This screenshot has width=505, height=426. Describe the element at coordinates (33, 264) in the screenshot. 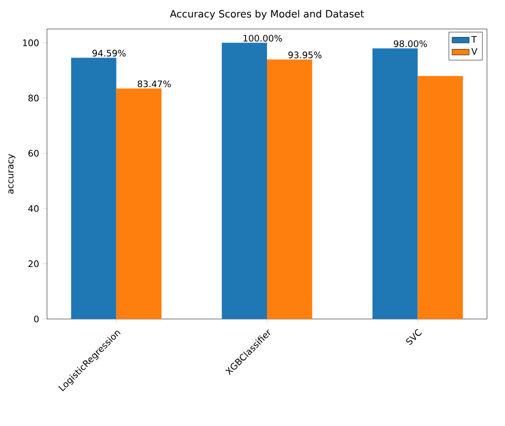

I see `y-tick-label: 20` at that location.